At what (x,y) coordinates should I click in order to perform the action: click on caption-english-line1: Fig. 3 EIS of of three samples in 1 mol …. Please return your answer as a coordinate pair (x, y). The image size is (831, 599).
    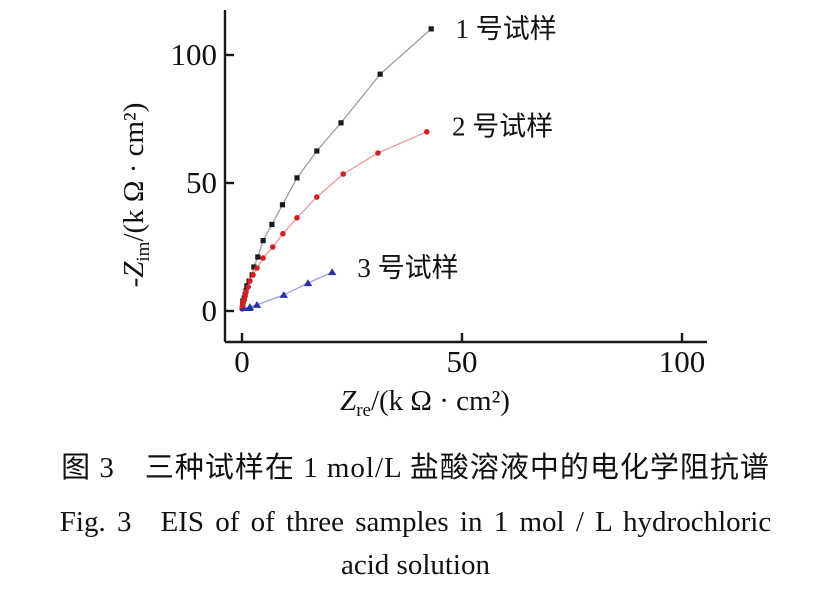
    Looking at the image, I should click on (415, 522).